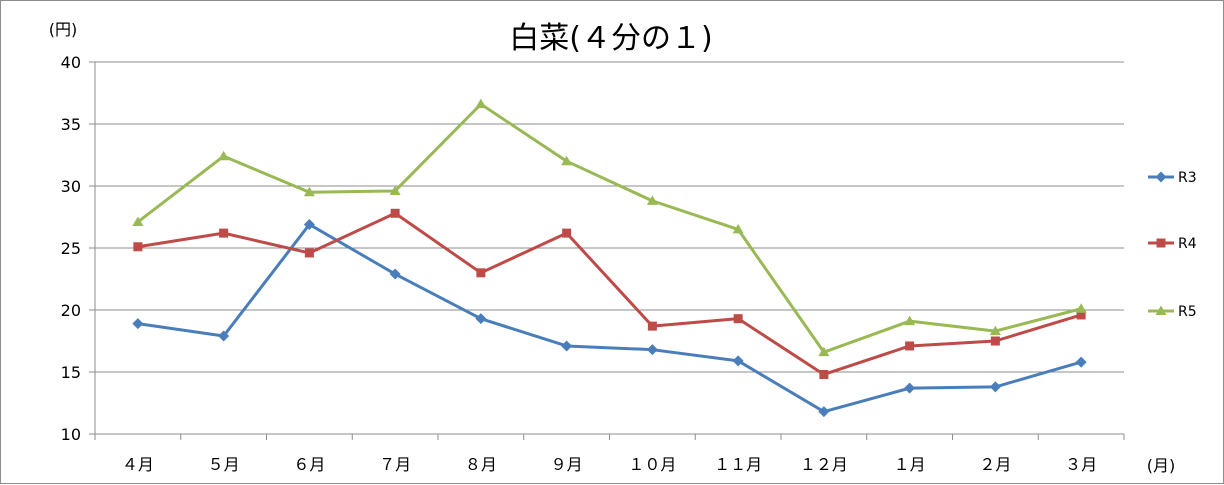 This screenshot has width=1224, height=485. What do you see at coordinates (995, 464) in the screenshot?
I see `x-tick-label: ２月` at bounding box center [995, 464].